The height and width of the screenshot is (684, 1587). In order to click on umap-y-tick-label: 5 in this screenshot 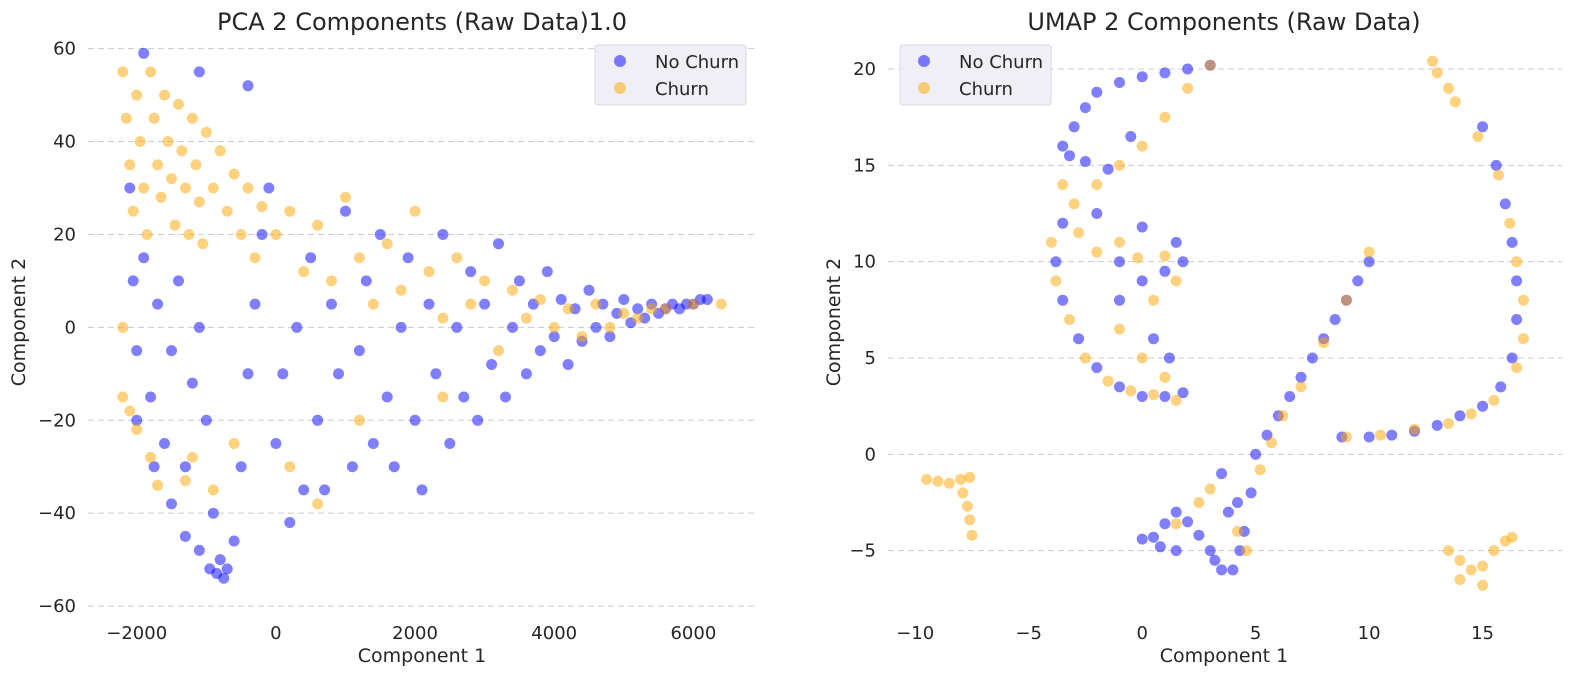, I will do `click(870, 358)`.